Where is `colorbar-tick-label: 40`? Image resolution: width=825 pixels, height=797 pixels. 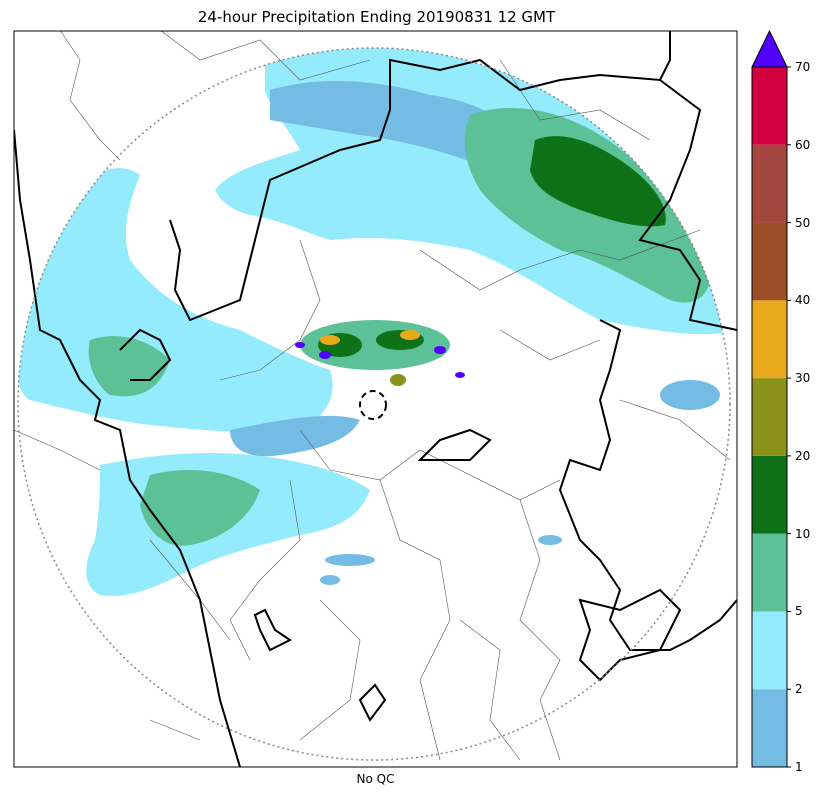
colorbar-tick-label: 40 is located at coordinates (803, 300).